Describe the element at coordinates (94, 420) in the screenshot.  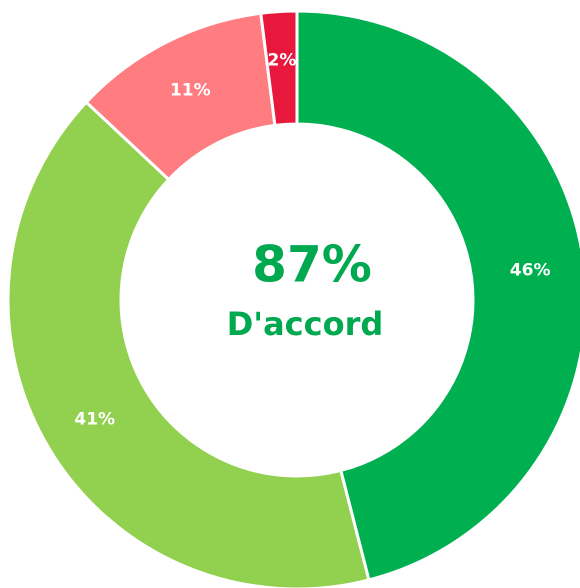
I see `value-label: 41%` at that location.